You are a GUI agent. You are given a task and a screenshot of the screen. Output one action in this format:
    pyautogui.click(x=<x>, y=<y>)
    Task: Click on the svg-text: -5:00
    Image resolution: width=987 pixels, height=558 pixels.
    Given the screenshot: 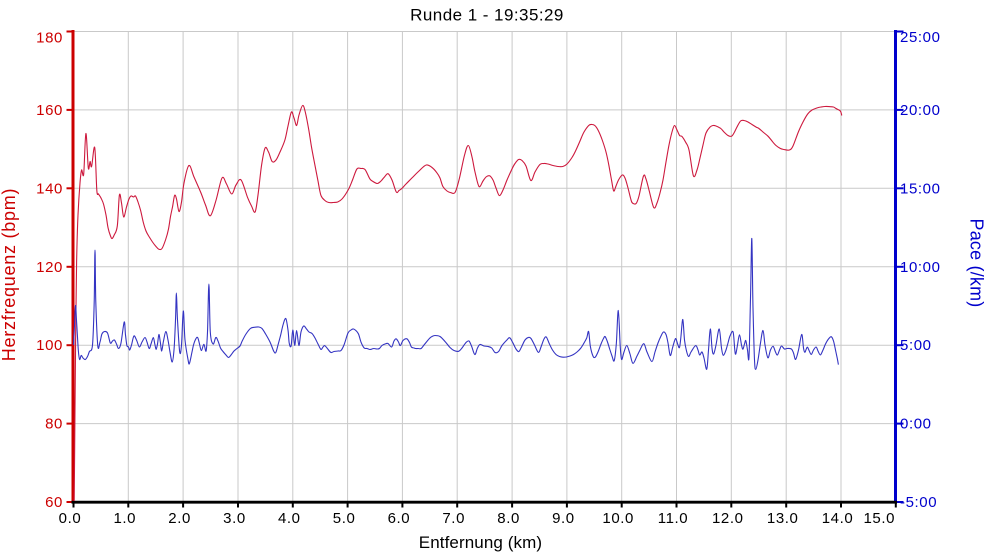 What is the action you would take?
    pyautogui.click(x=918, y=502)
    